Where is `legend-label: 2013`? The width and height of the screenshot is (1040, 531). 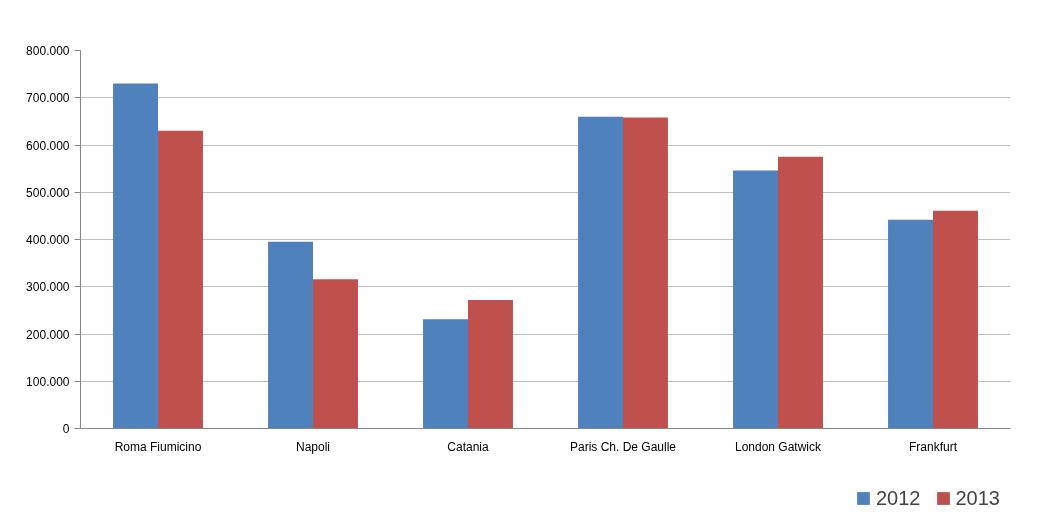 legend-label: 2013 is located at coordinates (977, 498).